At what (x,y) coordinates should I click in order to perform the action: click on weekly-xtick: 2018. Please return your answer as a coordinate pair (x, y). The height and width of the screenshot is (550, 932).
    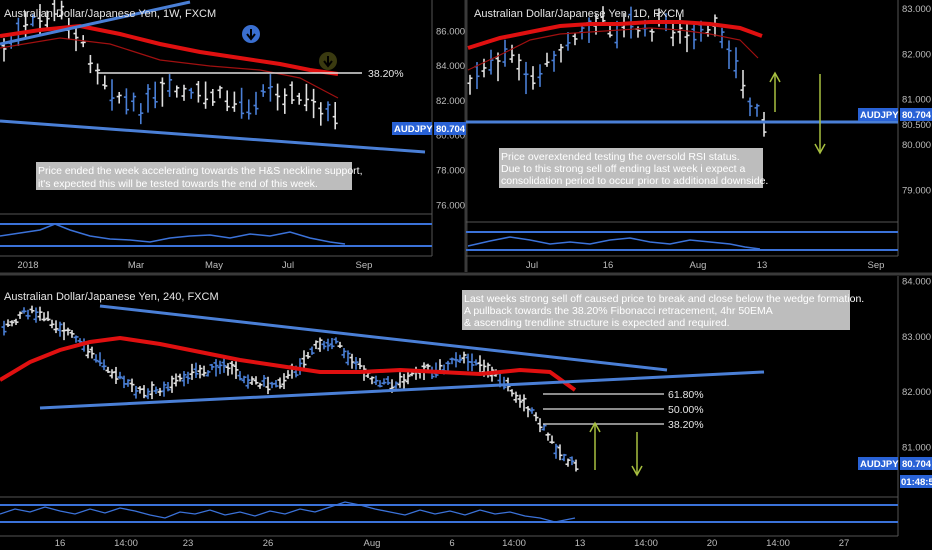
    Looking at the image, I should click on (27, 265).